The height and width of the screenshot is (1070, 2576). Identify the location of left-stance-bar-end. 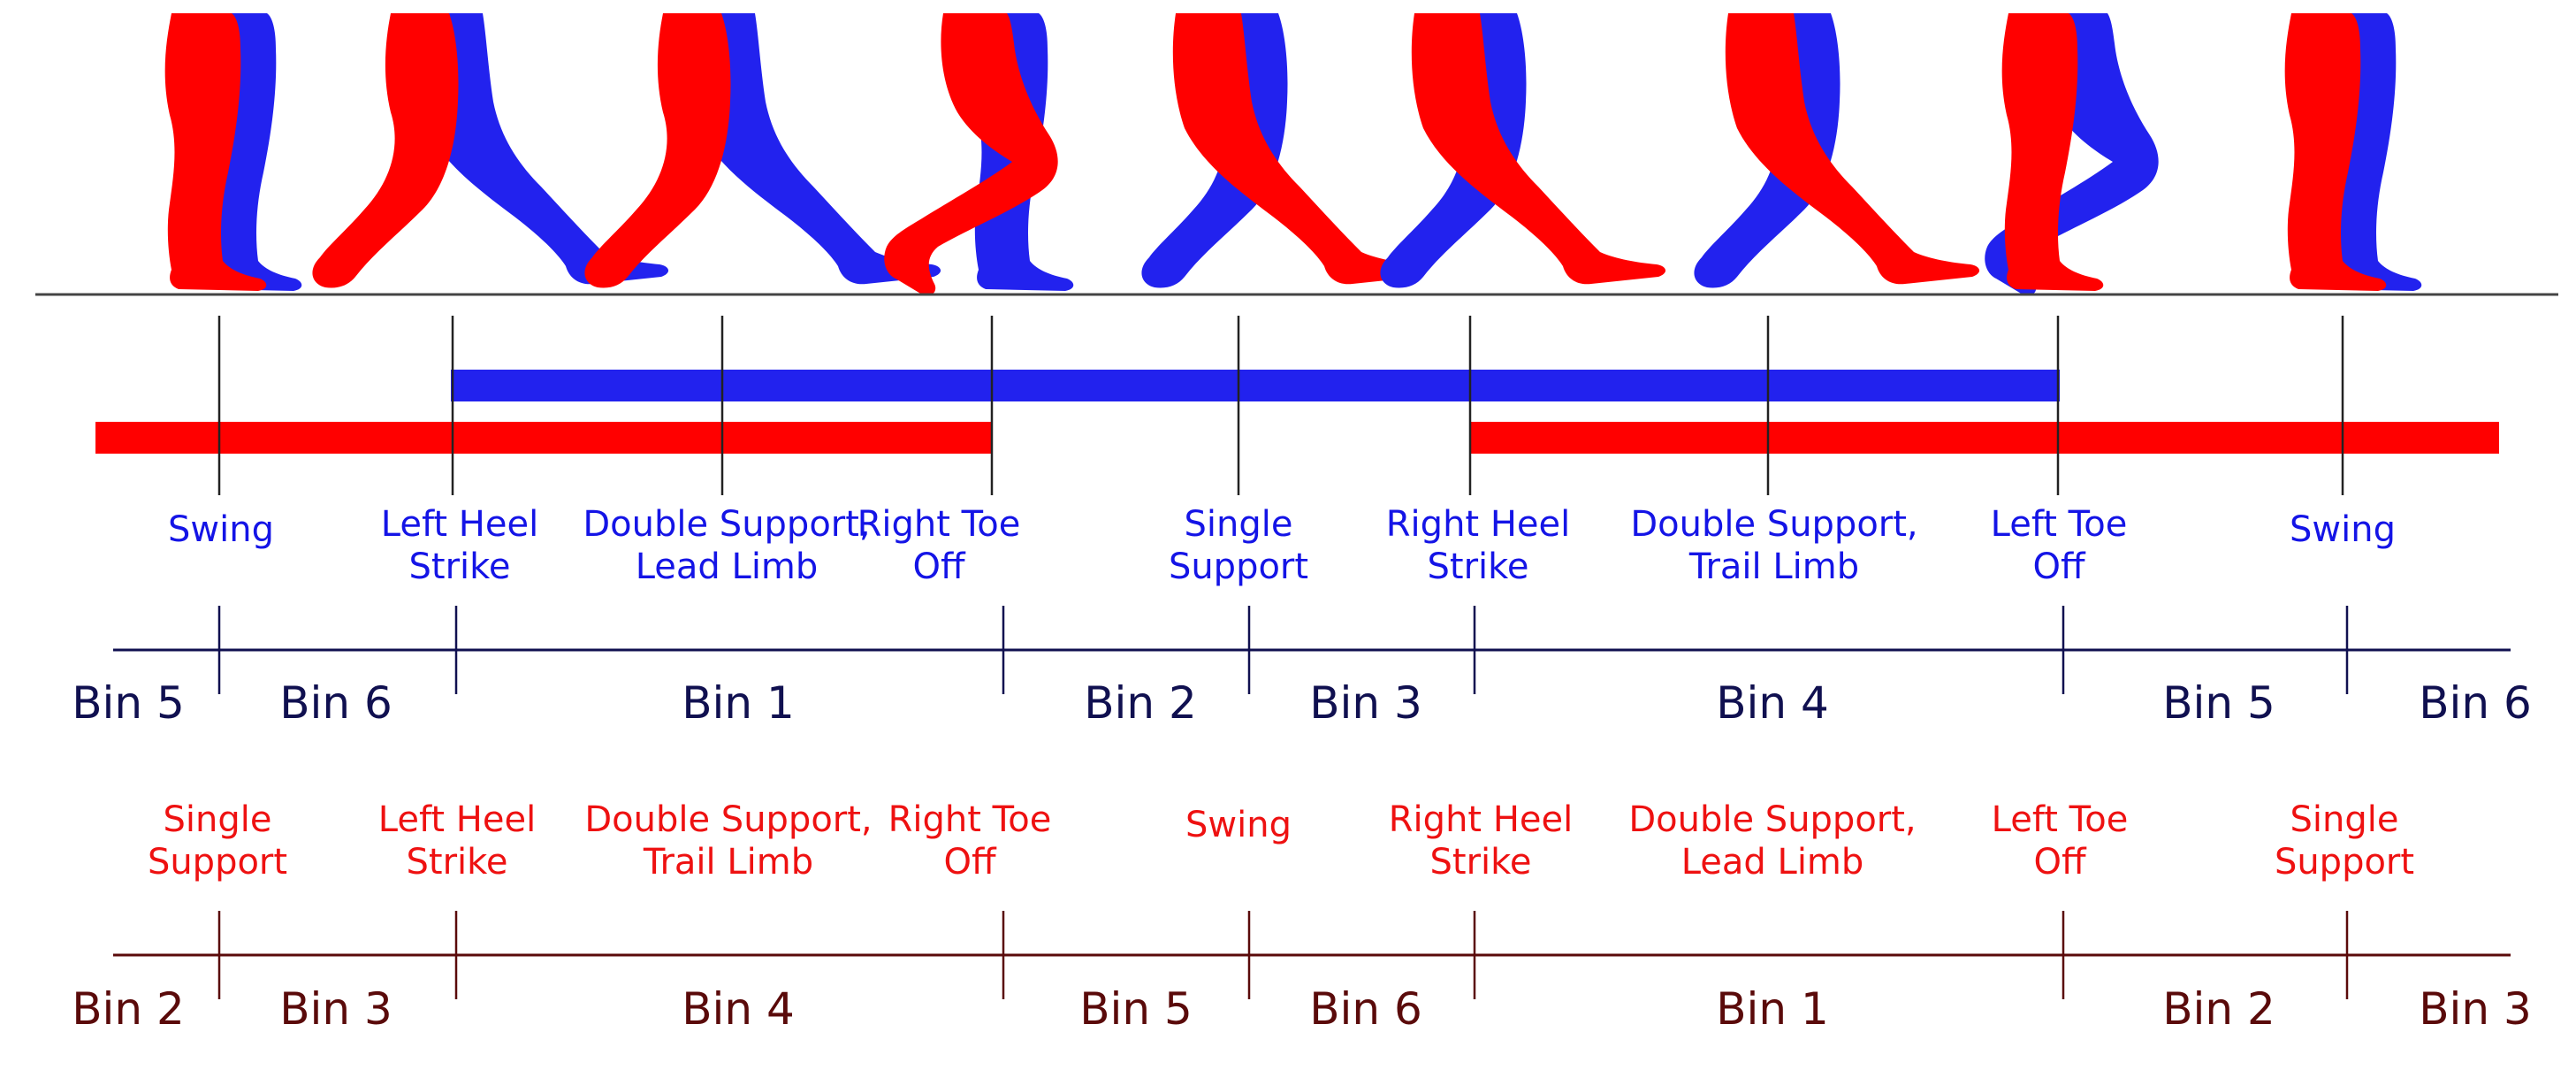
(1984, 438).